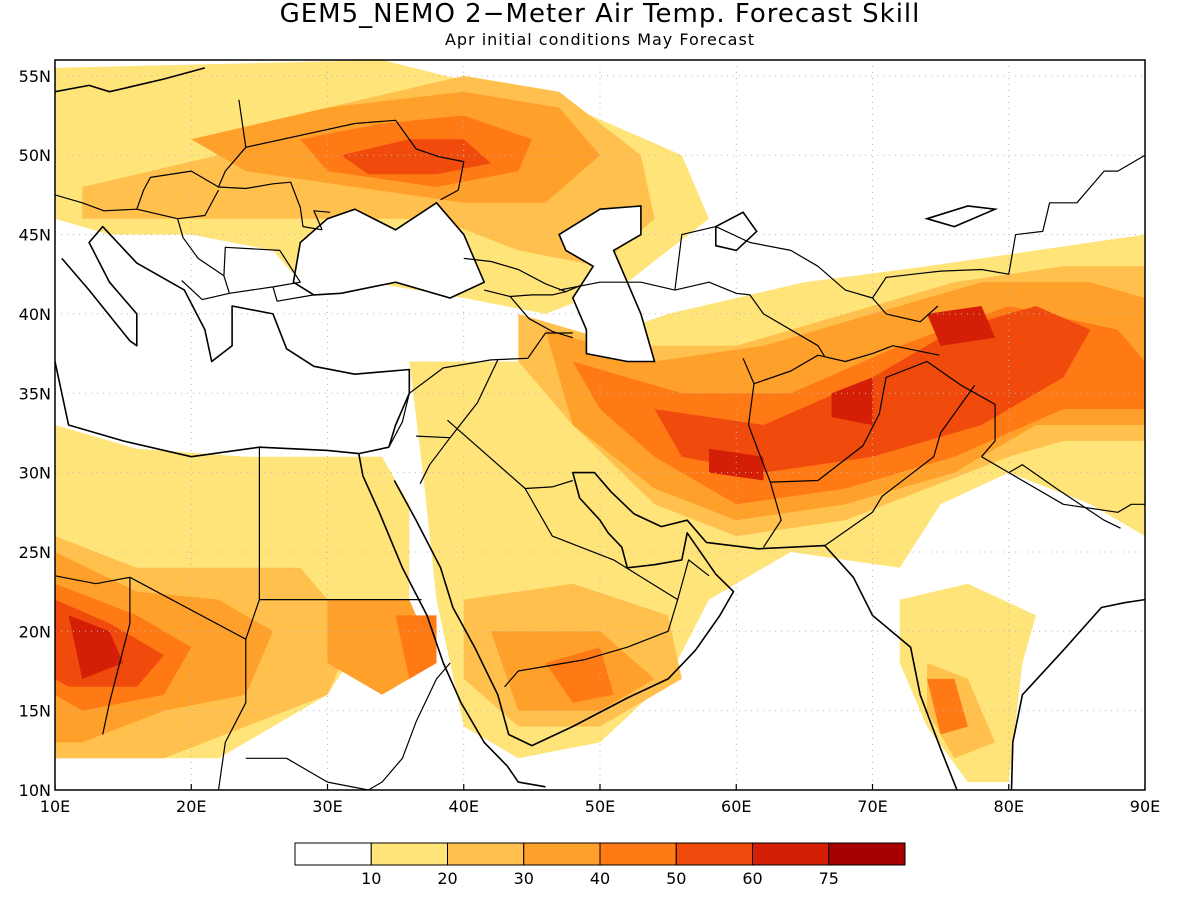  Describe the element at coordinates (961, 216) in the screenshot. I see `balkhash-lake` at that location.